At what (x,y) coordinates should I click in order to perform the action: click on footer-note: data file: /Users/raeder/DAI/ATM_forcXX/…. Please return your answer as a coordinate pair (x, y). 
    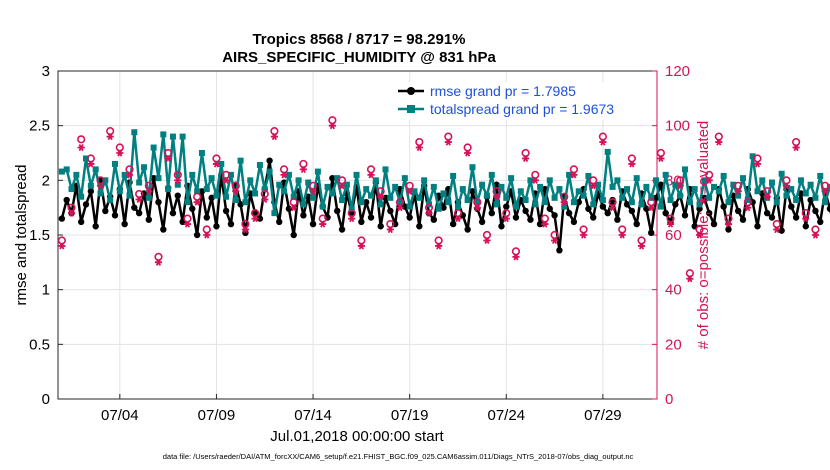
    Looking at the image, I should click on (398, 456).